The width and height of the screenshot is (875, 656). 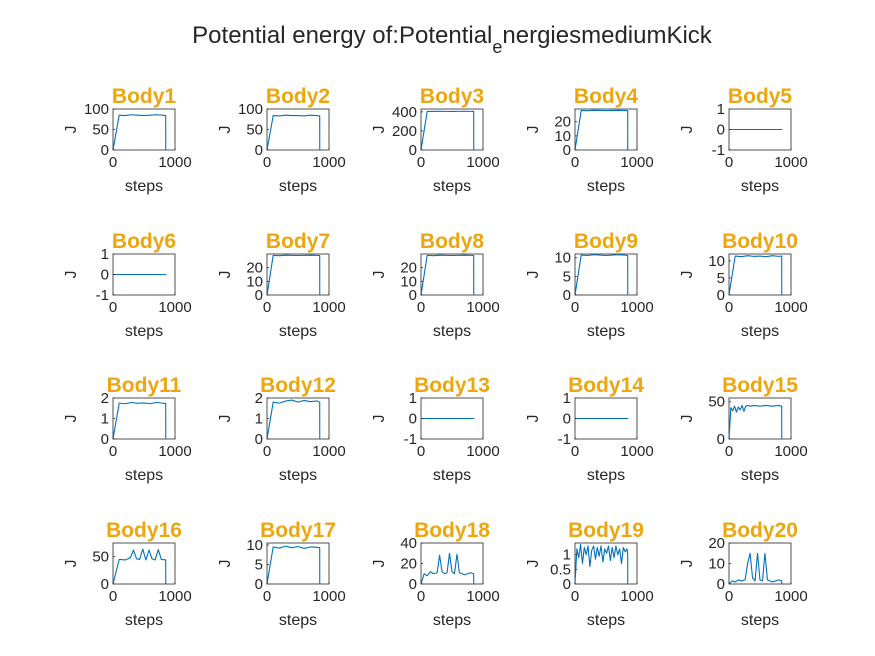 I want to click on panel-title: Body8, so click(x=452, y=241).